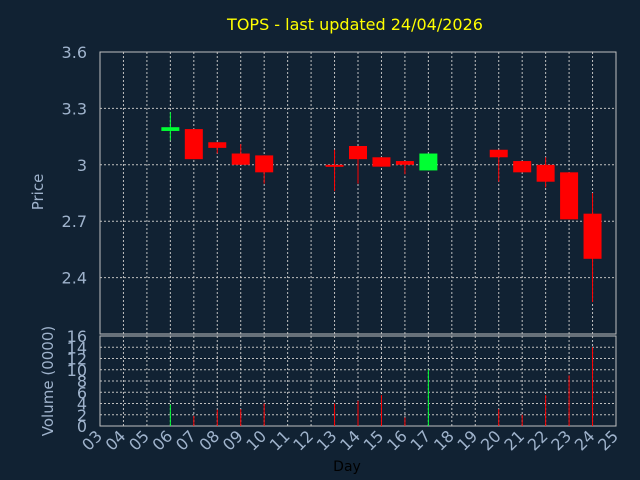 The height and width of the screenshot is (480, 640). What do you see at coordinates (608, 441) in the screenshot?
I see `x-tick-label: 25` at bounding box center [608, 441].